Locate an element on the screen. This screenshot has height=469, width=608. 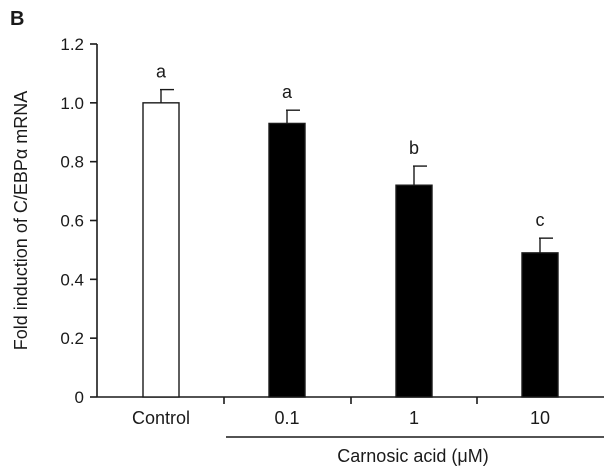
y-tick-label: 0.6 is located at coordinates (72, 221).